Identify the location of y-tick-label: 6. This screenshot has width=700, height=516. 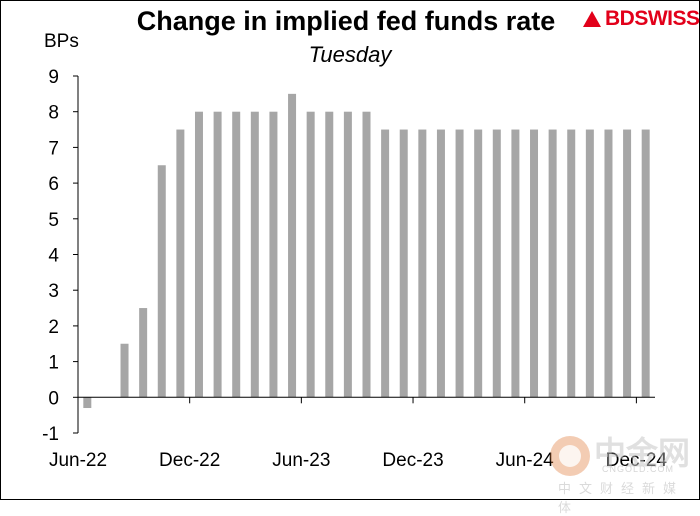
(53, 184).